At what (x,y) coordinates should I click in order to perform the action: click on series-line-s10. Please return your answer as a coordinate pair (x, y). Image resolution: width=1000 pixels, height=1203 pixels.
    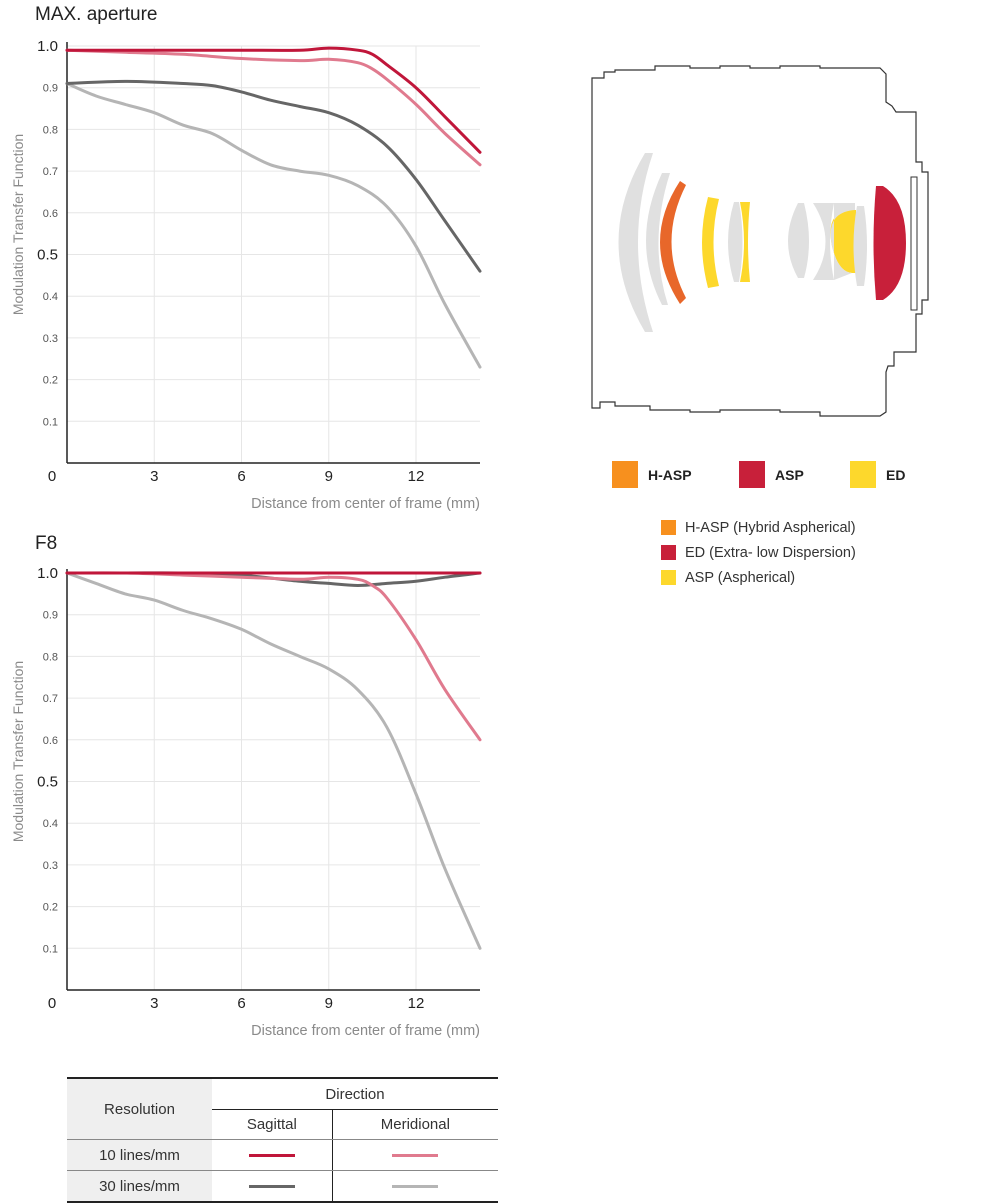
    Looking at the image, I should click on (273, 100).